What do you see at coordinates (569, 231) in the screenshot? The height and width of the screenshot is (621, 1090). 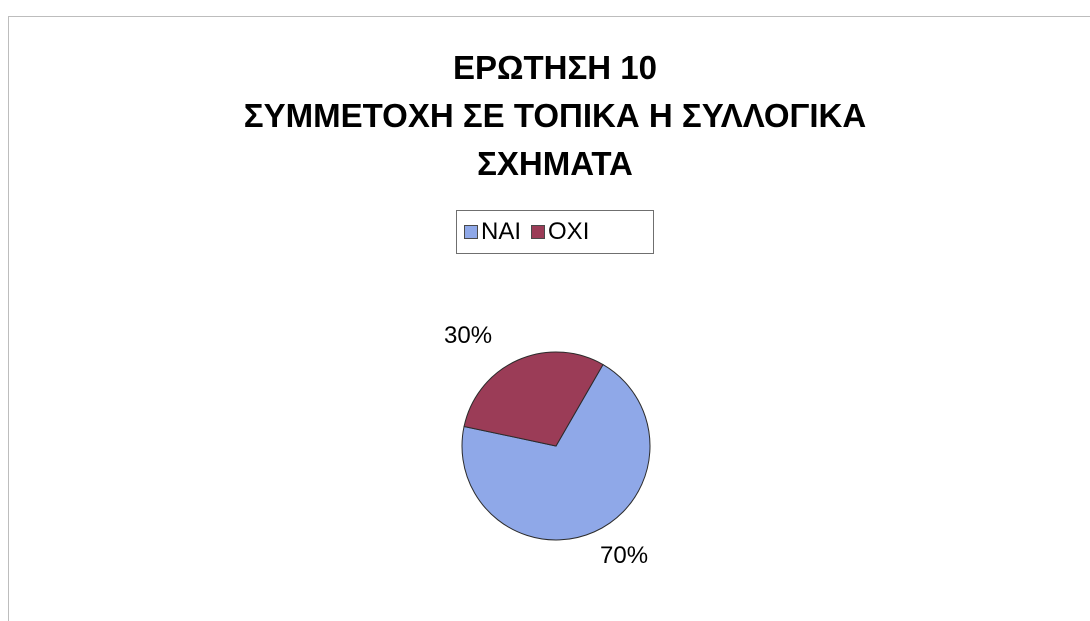 I see `legend-label-no: ΟΧΙ` at bounding box center [569, 231].